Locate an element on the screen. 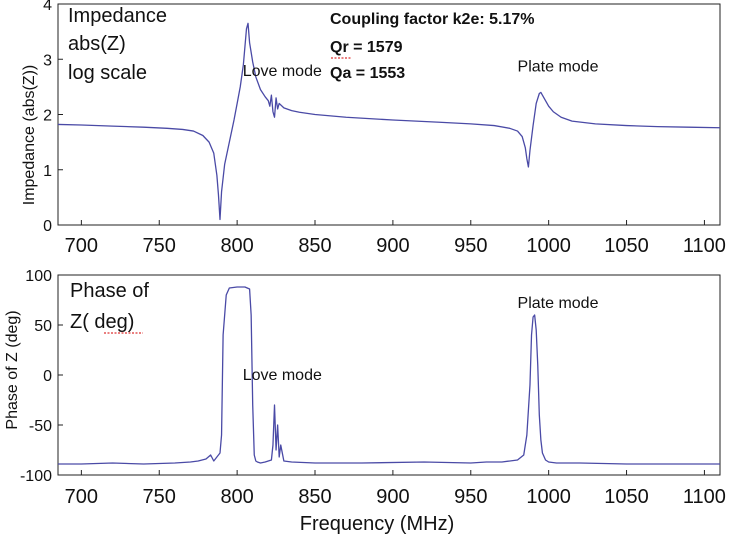 The height and width of the screenshot is (543, 740). phase-xtick-label: 1000 is located at coordinates (548, 497).